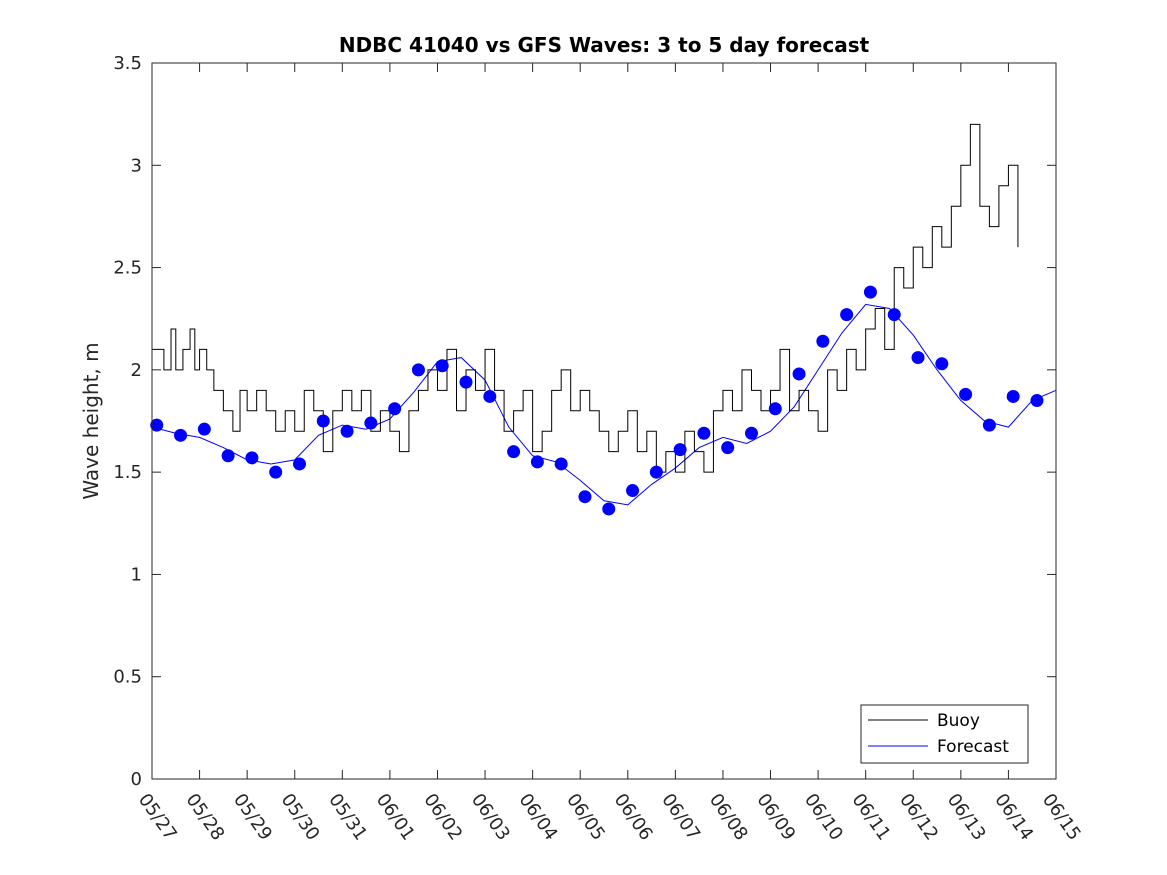  I want to click on y-tick-label: 2.5, so click(127, 268).